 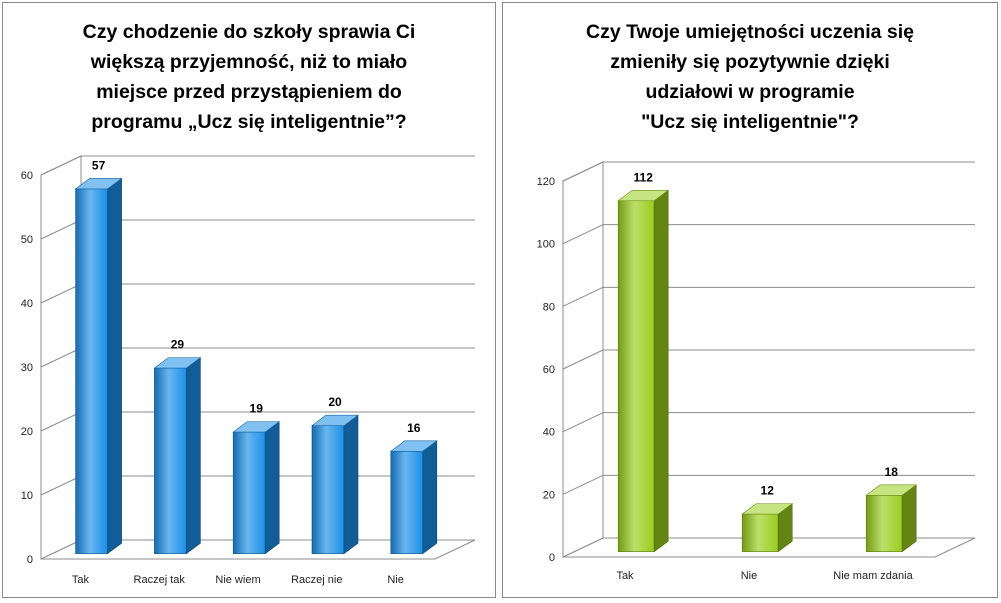 What do you see at coordinates (335, 402) in the screenshot?
I see `data-label: 20` at bounding box center [335, 402].